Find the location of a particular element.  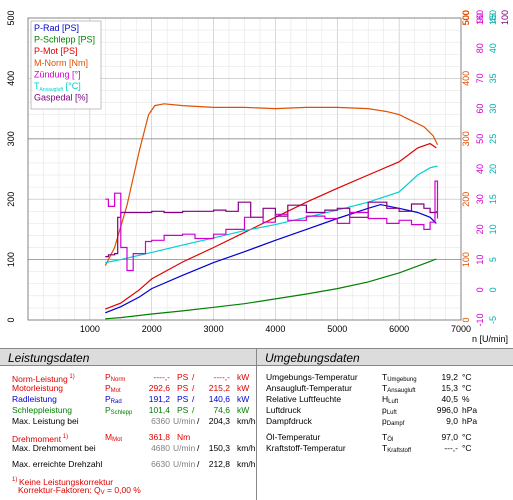

y-tick-label: 200 is located at coordinates (11, 199).